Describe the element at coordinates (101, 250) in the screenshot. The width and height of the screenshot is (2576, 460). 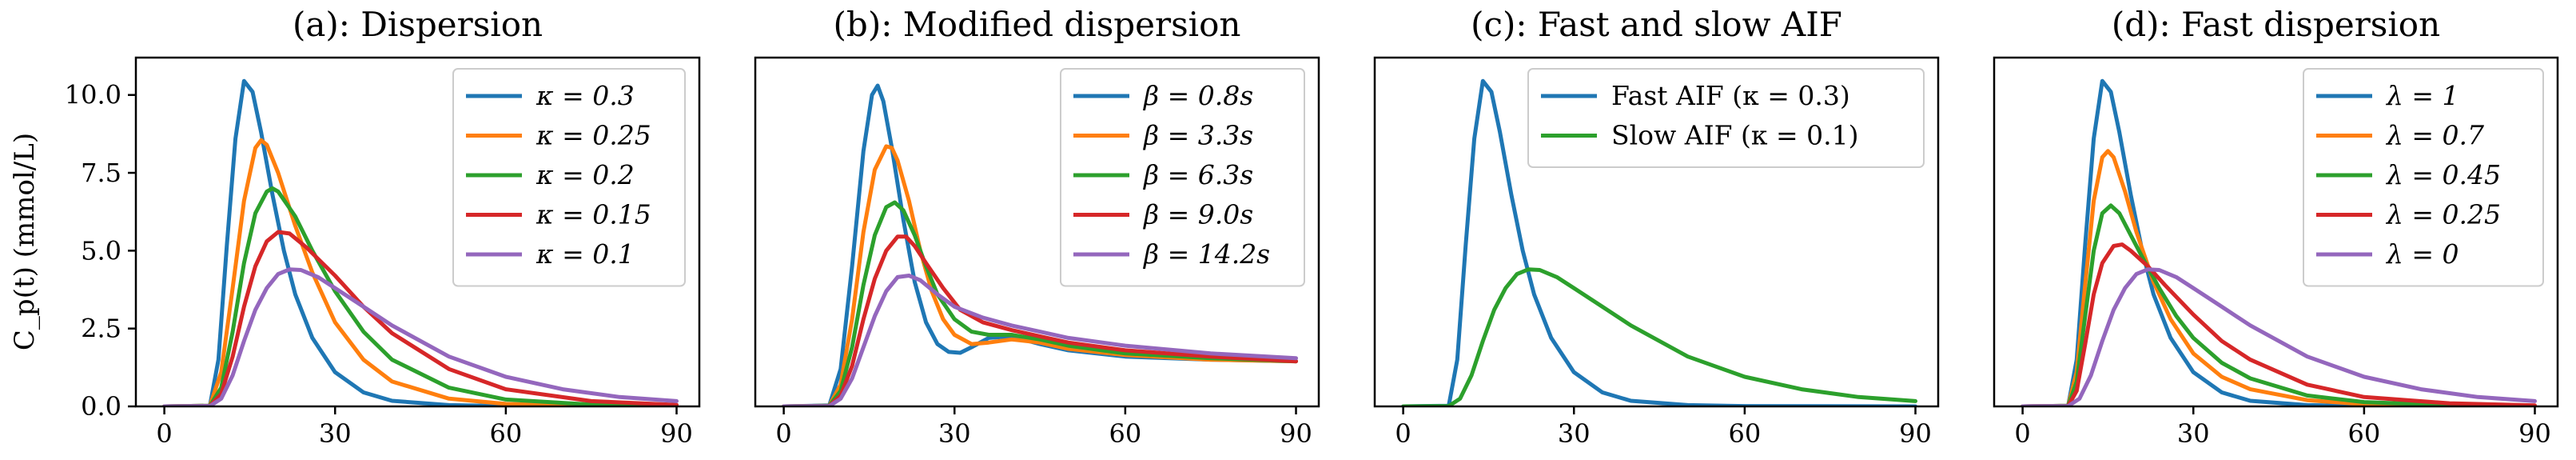
I see `y-tick-label: 5.0` at that location.